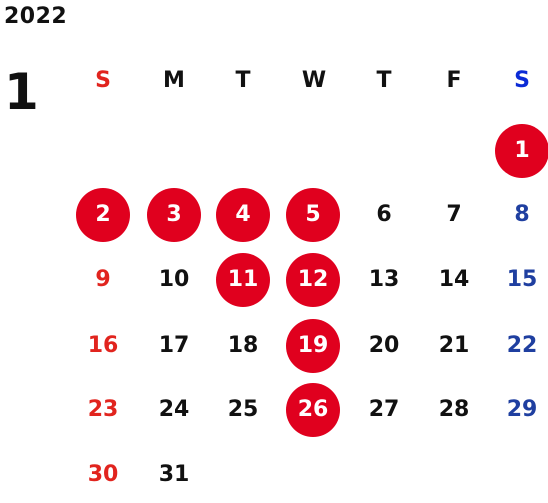 The height and width of the screenshot is (503, 548). What do you see at coordinates (103, 80) in the screenshot?
I see `weekday-header-sun: S` at bounding box center [103, 80].